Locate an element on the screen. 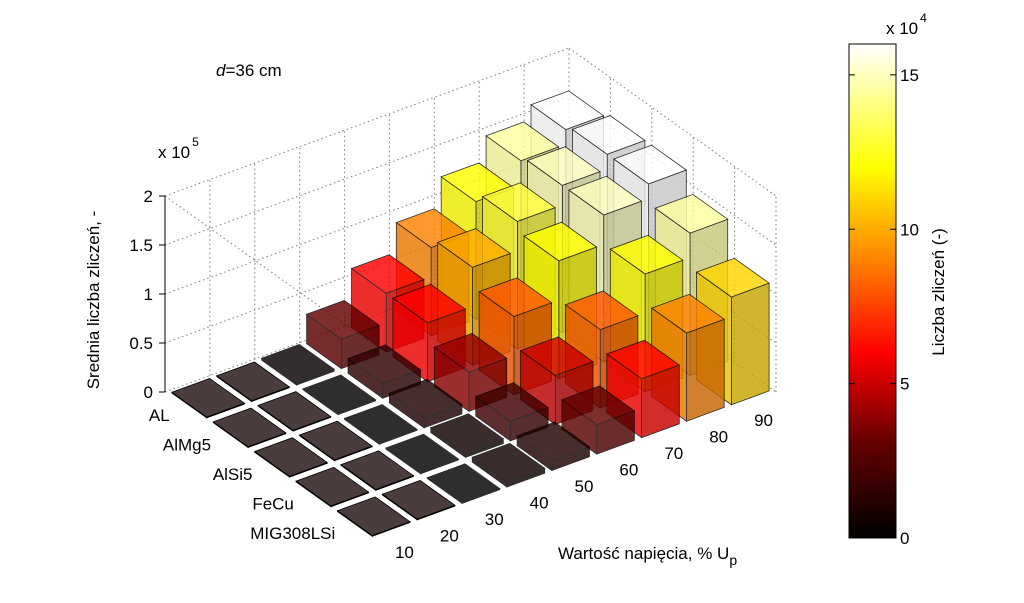 The image size is (1024, 603). colorbar-ticks: 0 5 10 15 is located at coordinates (884, 307).